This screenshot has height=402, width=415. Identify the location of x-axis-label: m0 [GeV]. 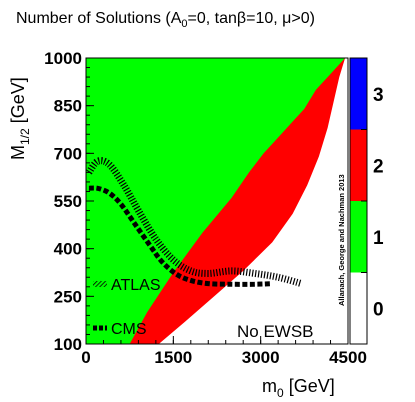
(298, 388).